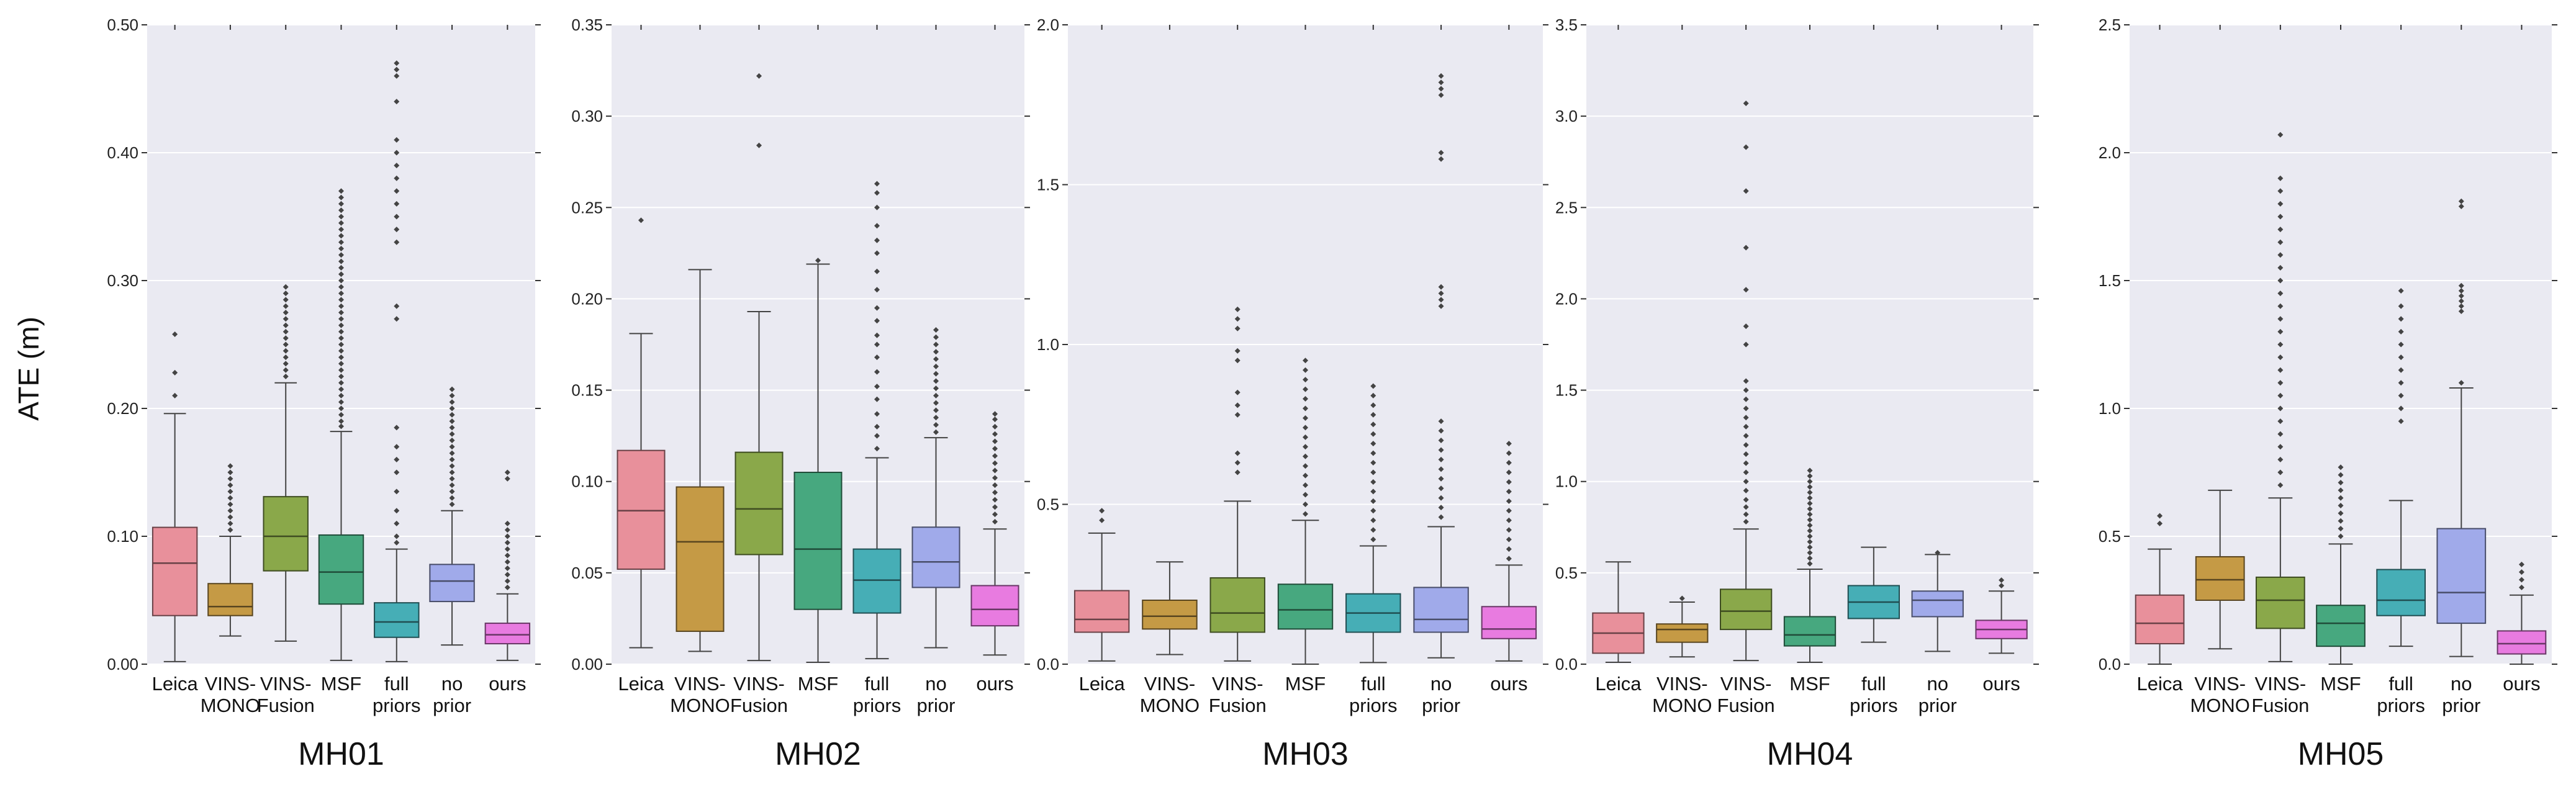 This screenshot has width=2576, height=797. What do you see at coordinates (2521, 684) in the screenshot?
I see `category-label: ours` at bounding box center [2521, 684].